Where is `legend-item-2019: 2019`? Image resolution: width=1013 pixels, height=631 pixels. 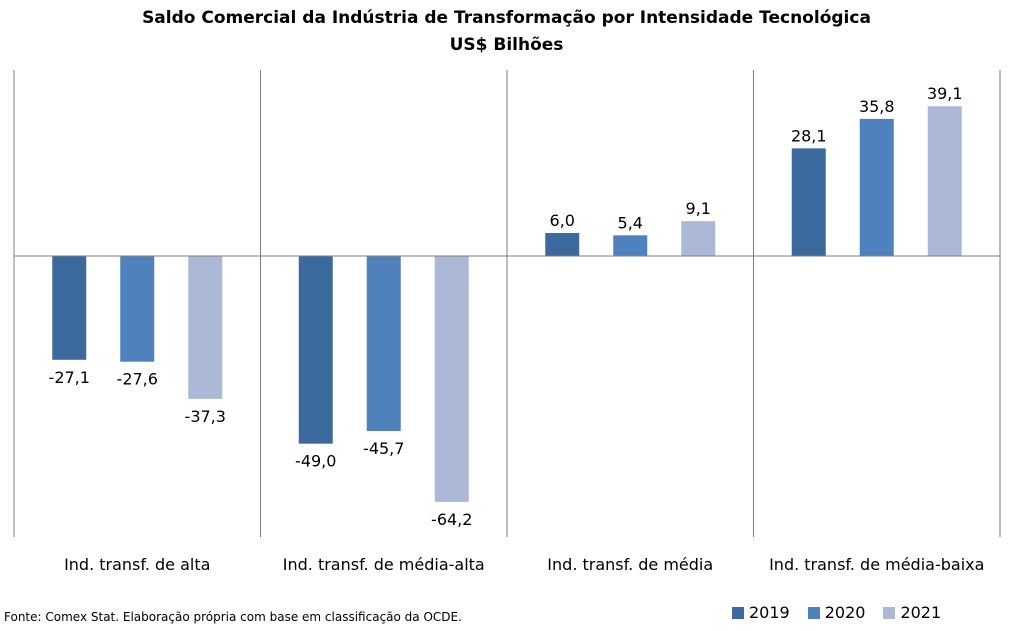
legend-item-2019: 2019 is located at coordinates (761, 612).